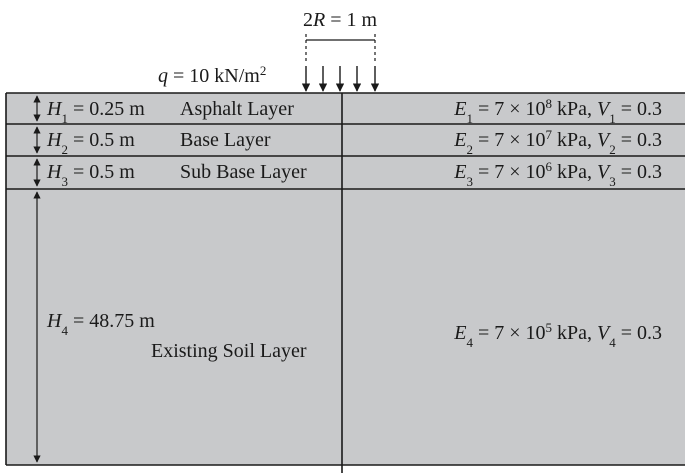 The image size is (685, 473). Describe the element at coordinates (557, 335) in the screenshot. I see `layer-4-properties: E4 = 7 × 105 kPa, V4 = 0.3` at that location.